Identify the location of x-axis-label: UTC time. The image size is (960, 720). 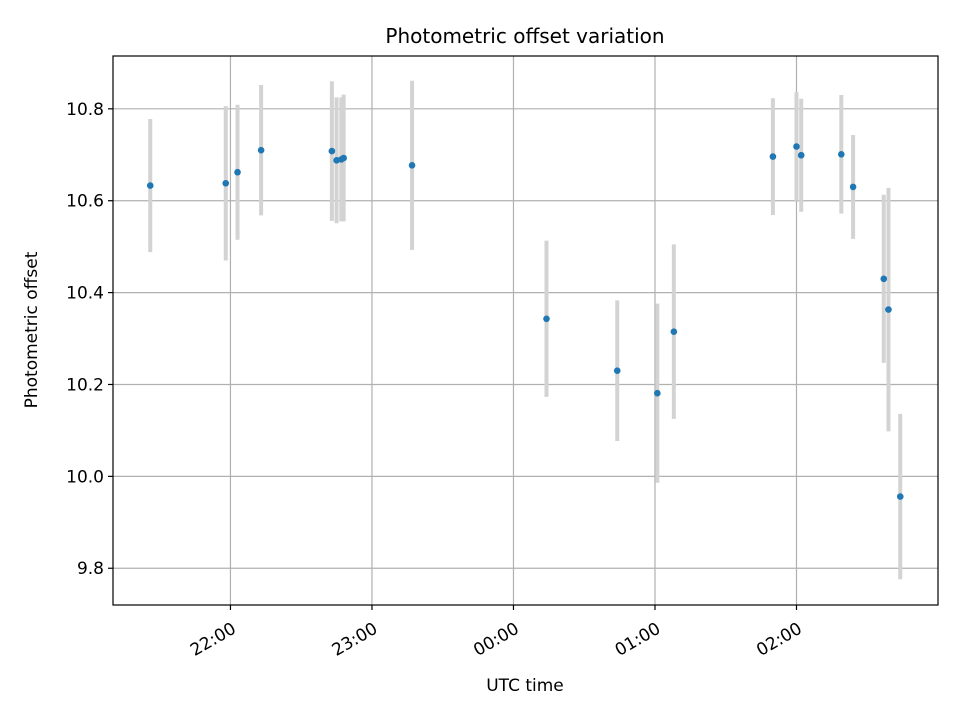
(525, 686).